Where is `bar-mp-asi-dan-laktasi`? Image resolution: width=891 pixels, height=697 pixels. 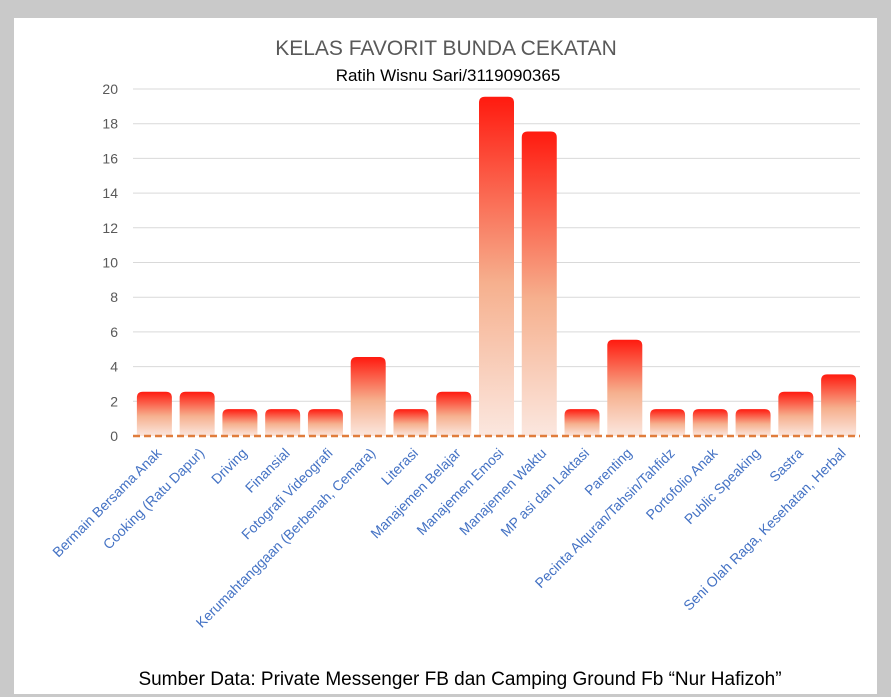 bar-mp-asi-dan-laktasi is located at coordinates (582, 422).